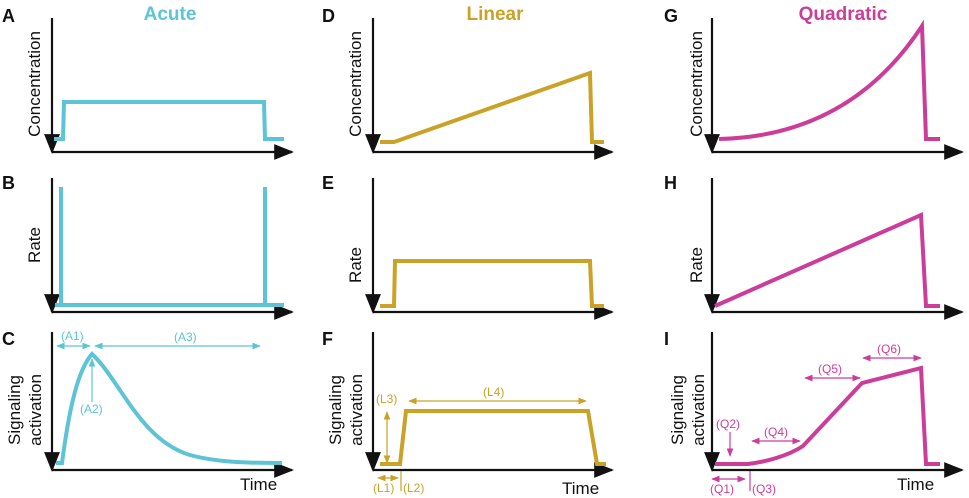 The height and width of the screenshot is (498, 969). What do you see at coordinates (14, 410) in the screenshot?
I see `ylabel-signaling-c: Signaling` at bounding box center [14, 410].